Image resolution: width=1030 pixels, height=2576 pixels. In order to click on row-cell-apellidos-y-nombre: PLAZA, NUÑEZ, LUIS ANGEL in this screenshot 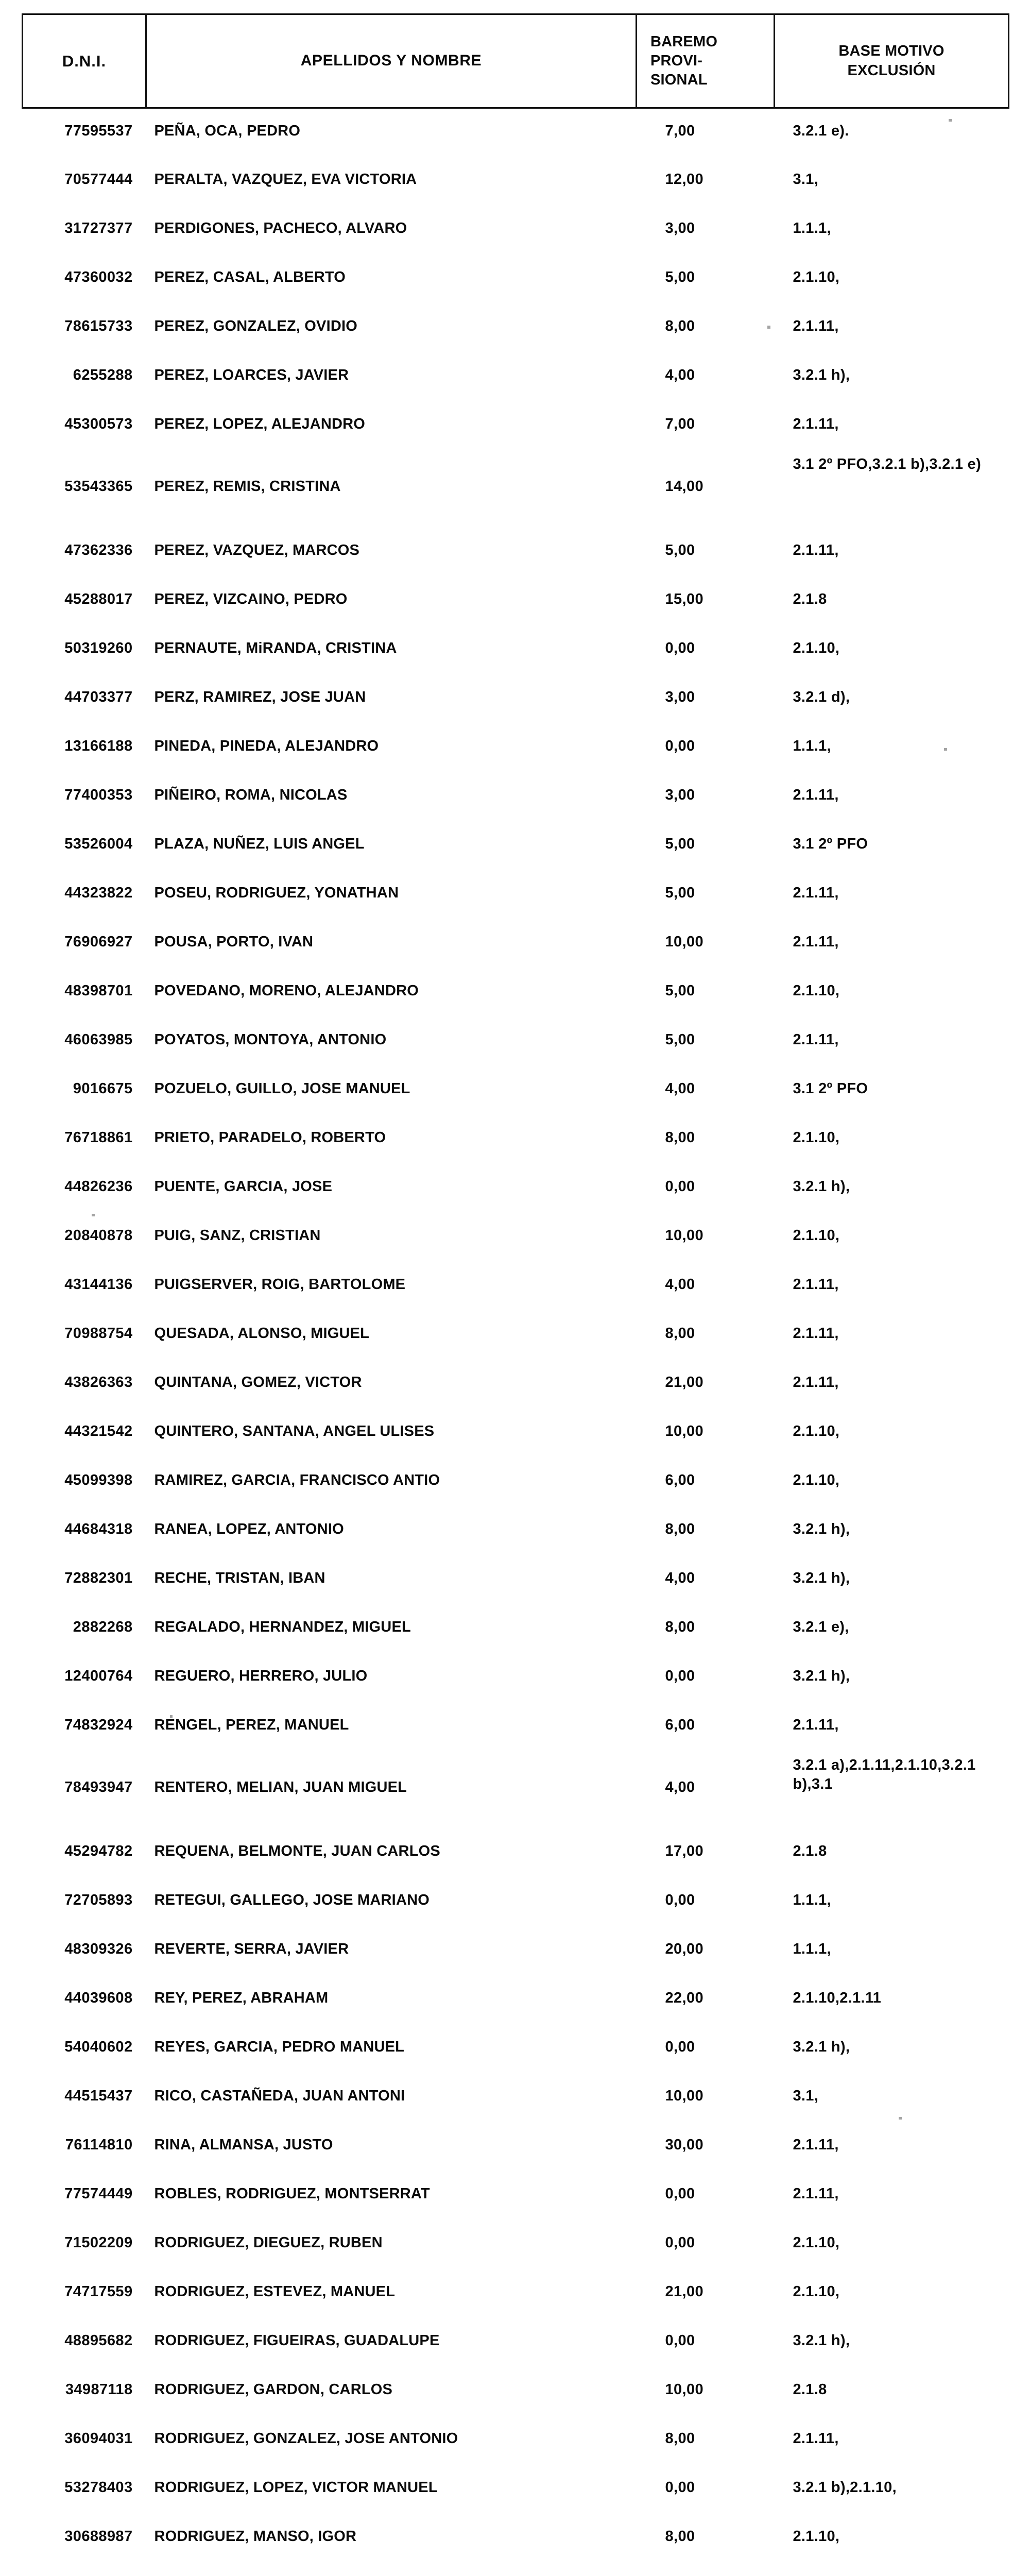, I will do `click(259, 843)`.